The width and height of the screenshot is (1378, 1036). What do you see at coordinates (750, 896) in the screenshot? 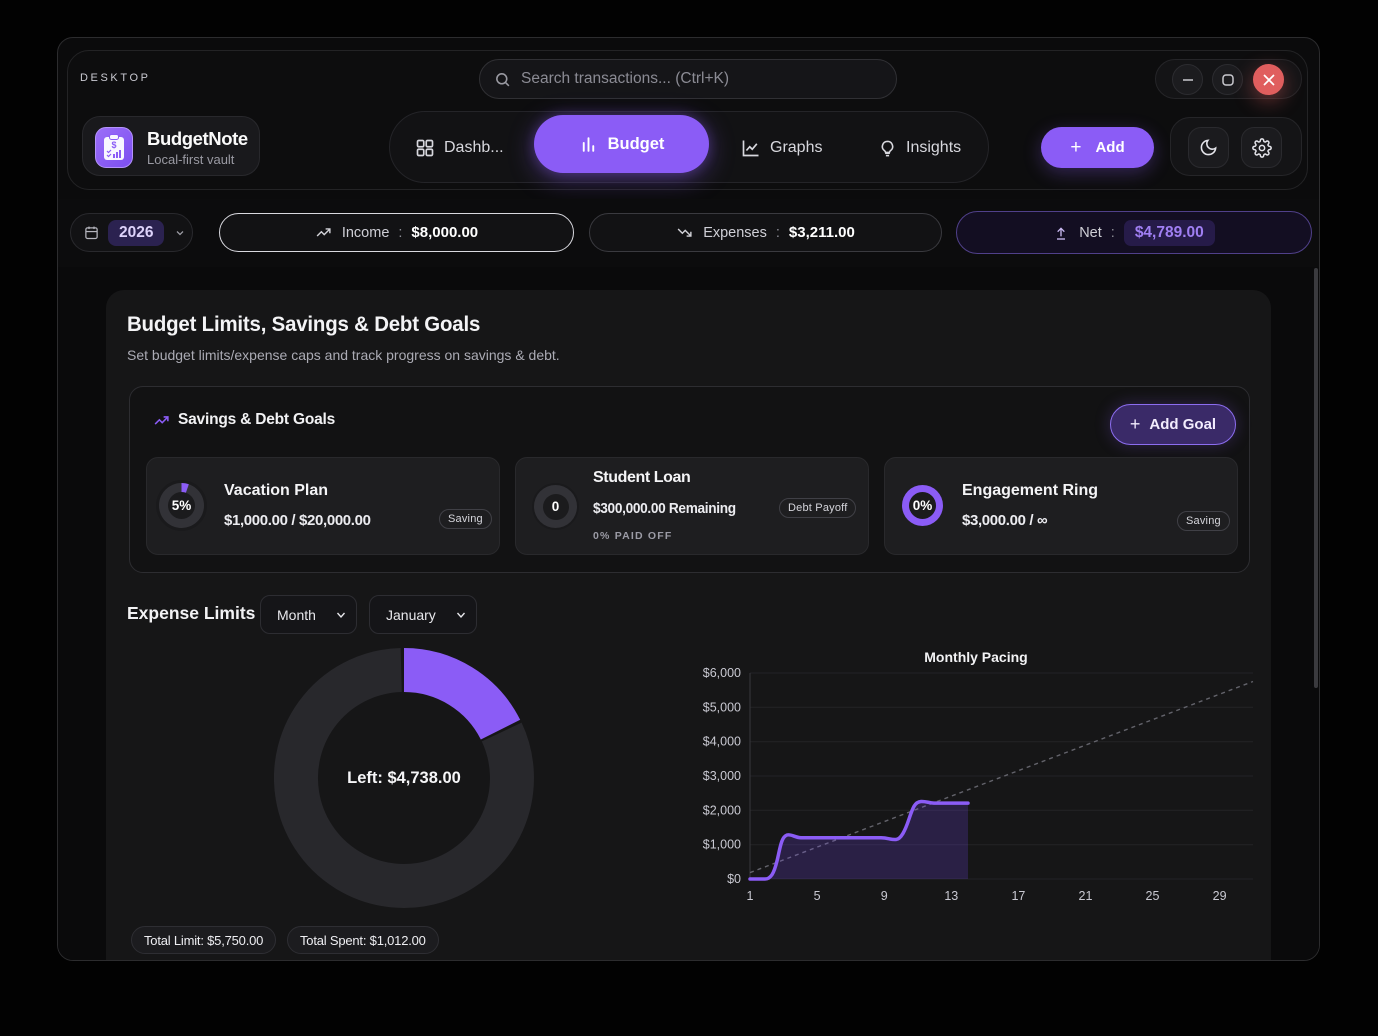
I see `svg-text: 1` at bounding box center [750, 896].